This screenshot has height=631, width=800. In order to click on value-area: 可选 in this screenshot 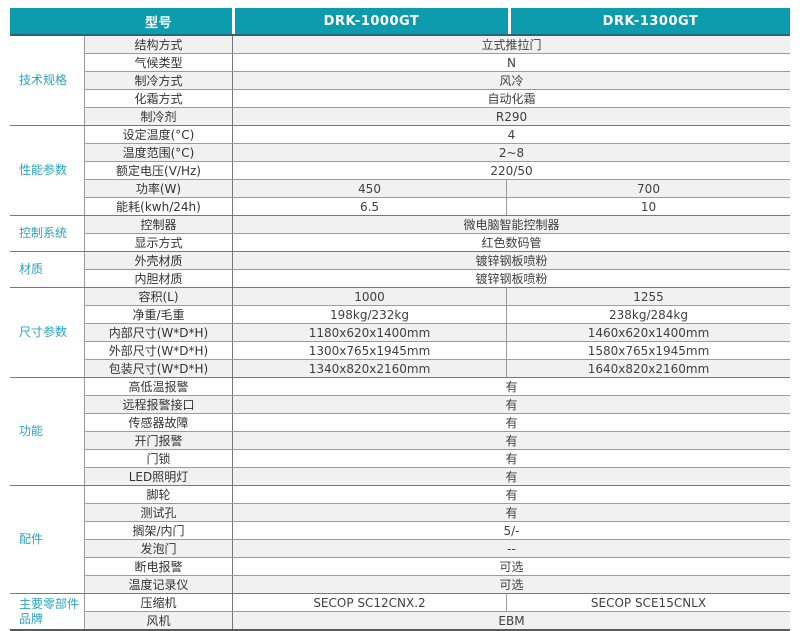, I will do `click(511, 566)`.